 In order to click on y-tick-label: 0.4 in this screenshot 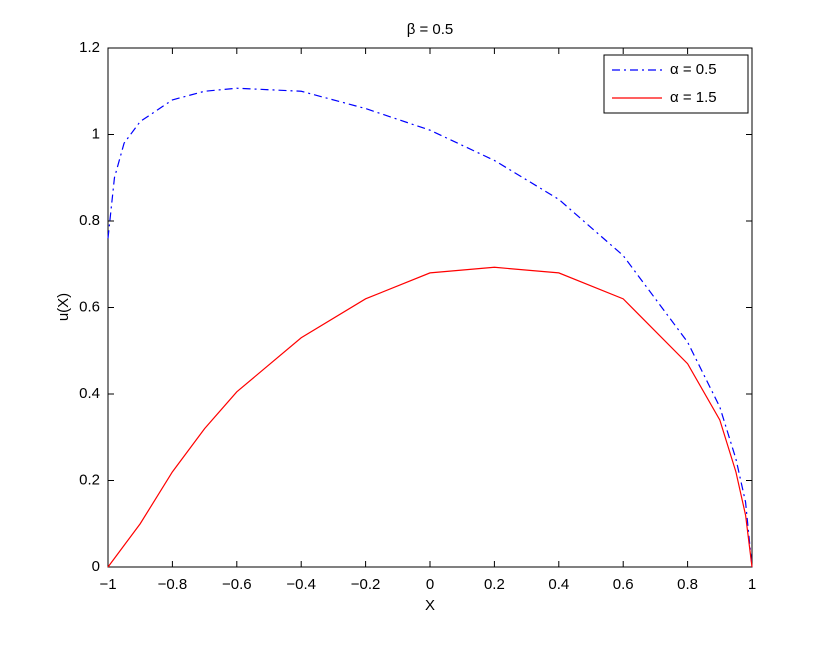, I will do `click(89, 393)`.